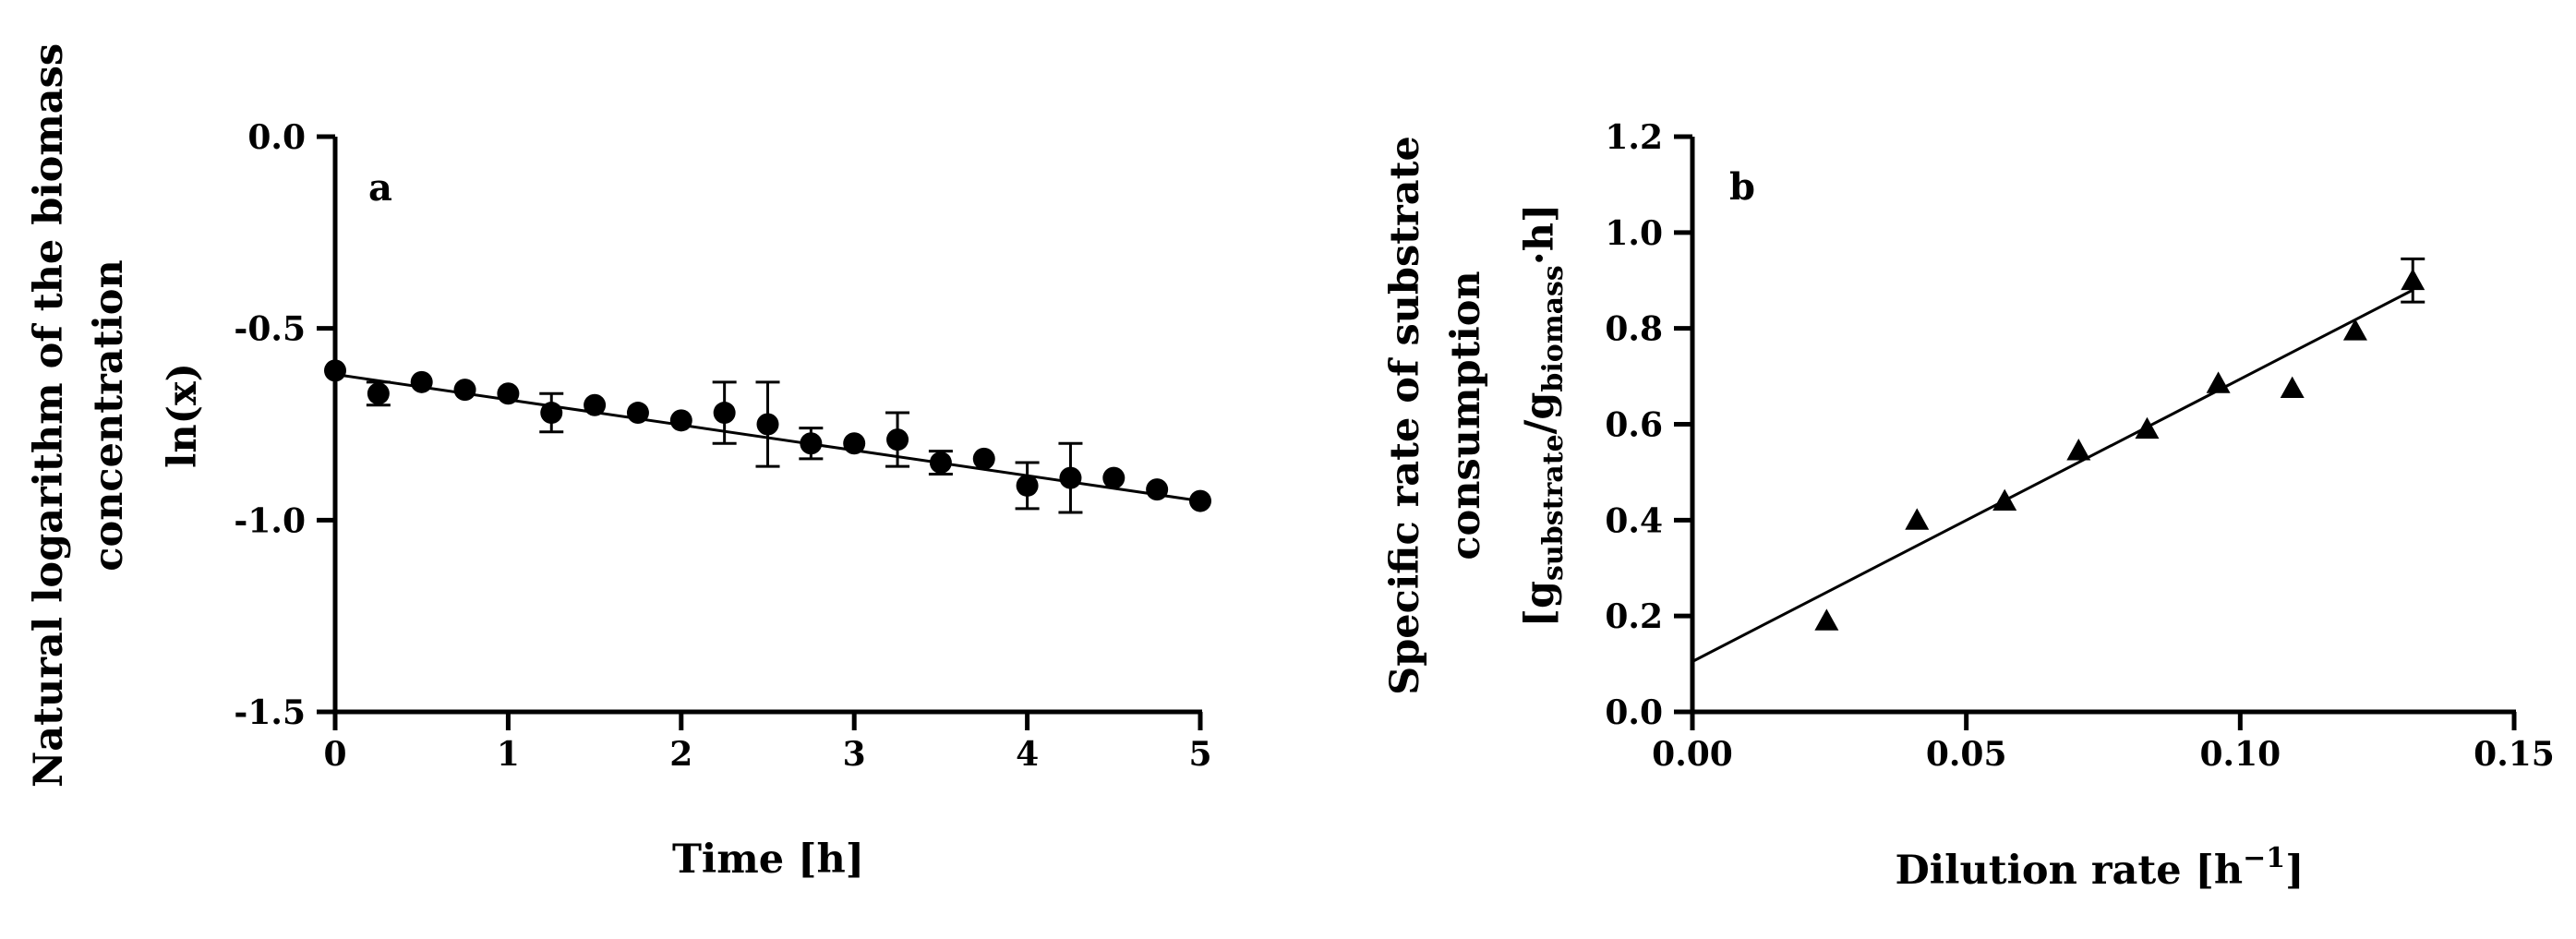 The width and height of the screenshot is (2576, 939). I want to click on unit-sub2: biomass, so click(1553, 328).